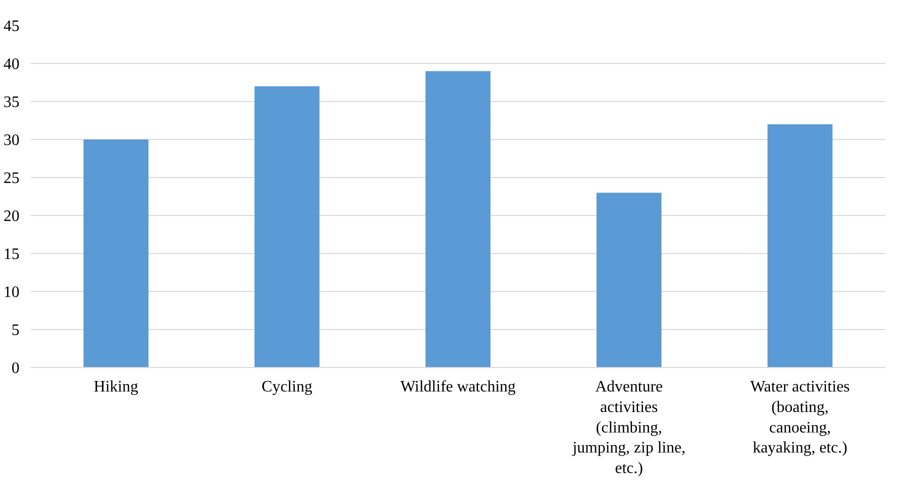 This screenshot has height=489, width=917. What do you see at coordinates (12, 140) in the screenshot?
I see `y-tick-label: 30` at bounding box center [12, 140].